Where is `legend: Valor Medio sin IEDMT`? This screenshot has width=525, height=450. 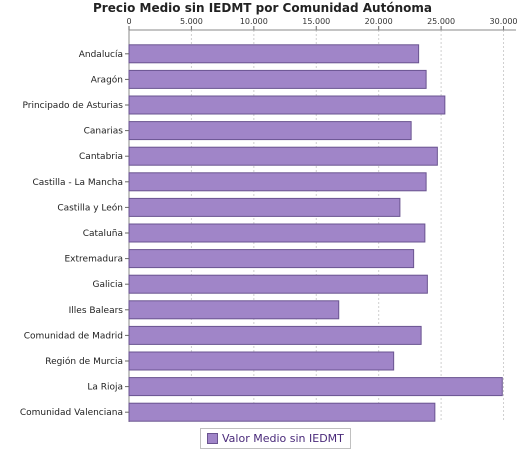 legend: Valor Medio sin IEDMT is located at coordinates (275, 438).